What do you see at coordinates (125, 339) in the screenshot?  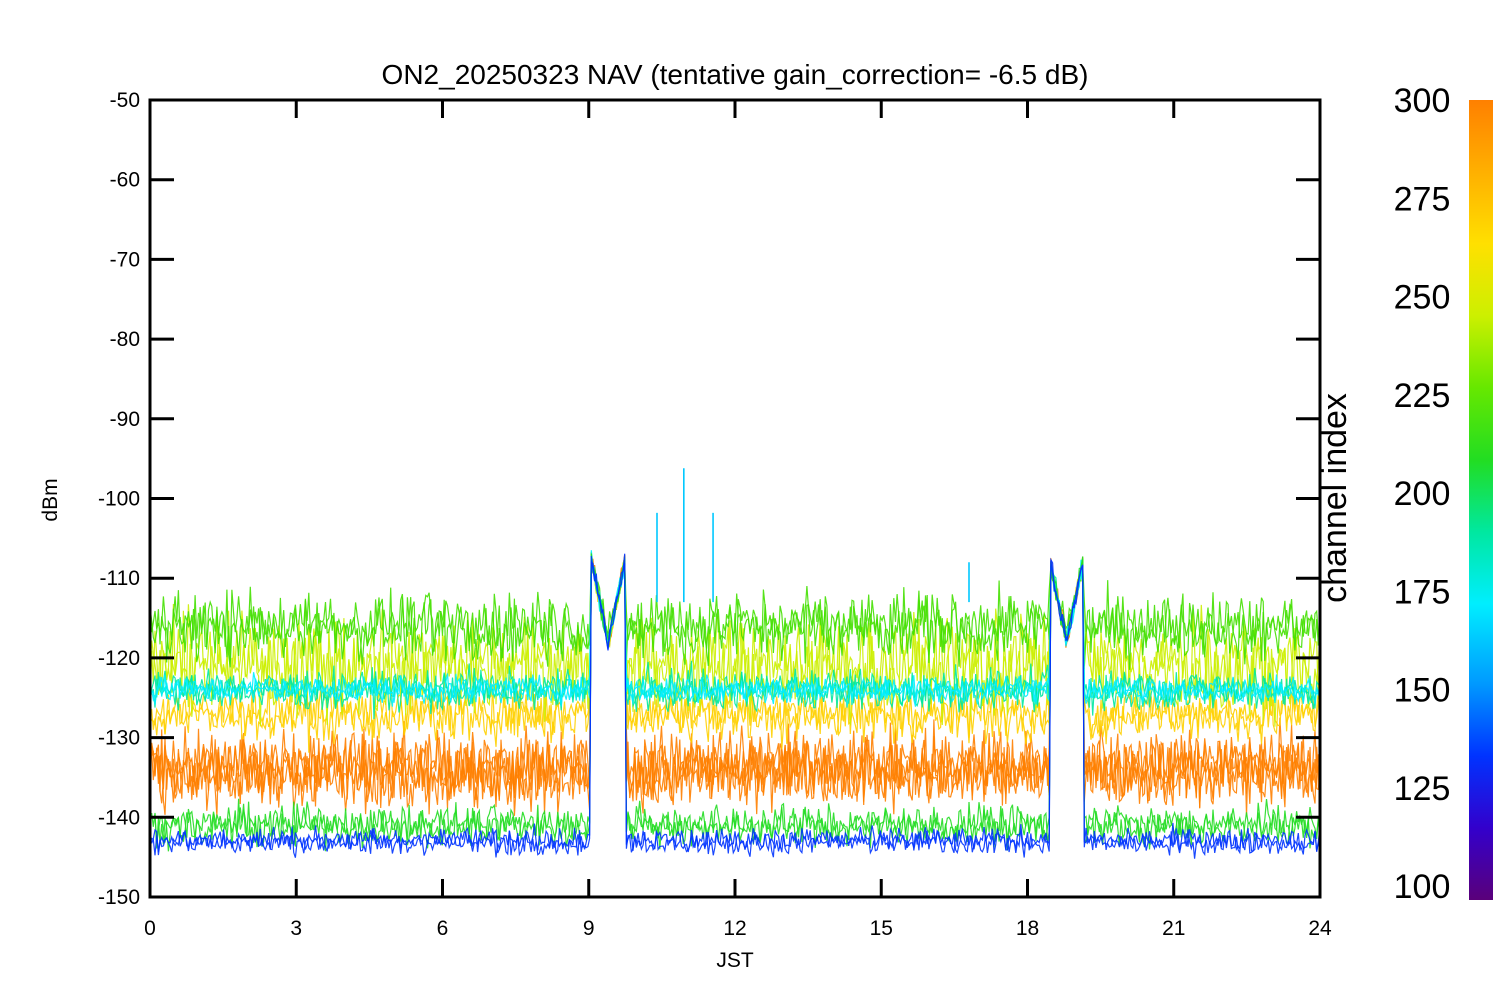 I see `y-tick-label: -80` at bounding box center [125, 339].